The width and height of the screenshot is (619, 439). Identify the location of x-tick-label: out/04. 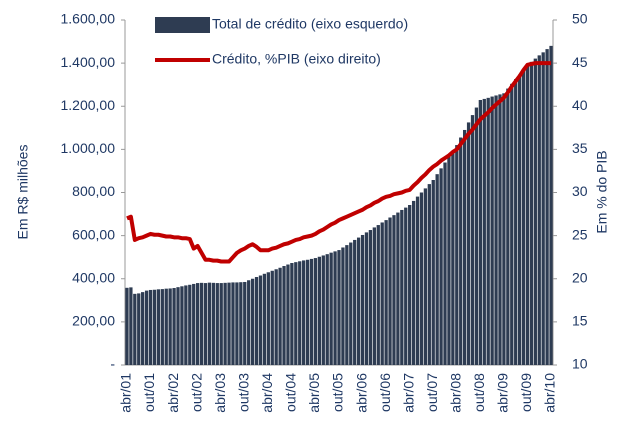
(291, 392).